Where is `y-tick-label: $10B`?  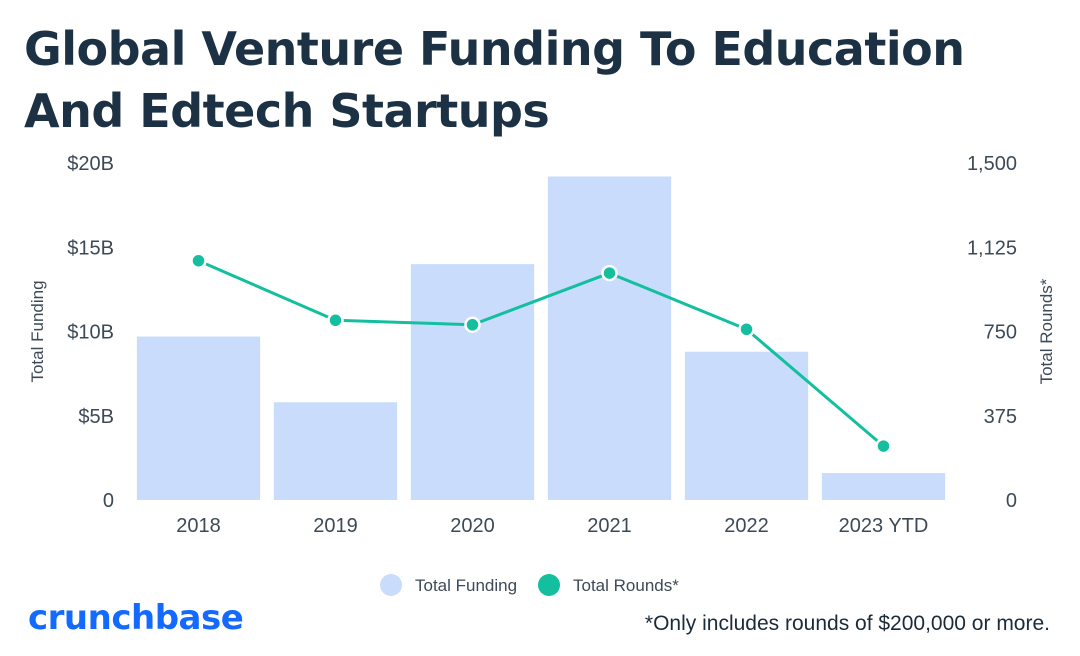 y-tick-label: $10B is located at coordinates (90, 333).